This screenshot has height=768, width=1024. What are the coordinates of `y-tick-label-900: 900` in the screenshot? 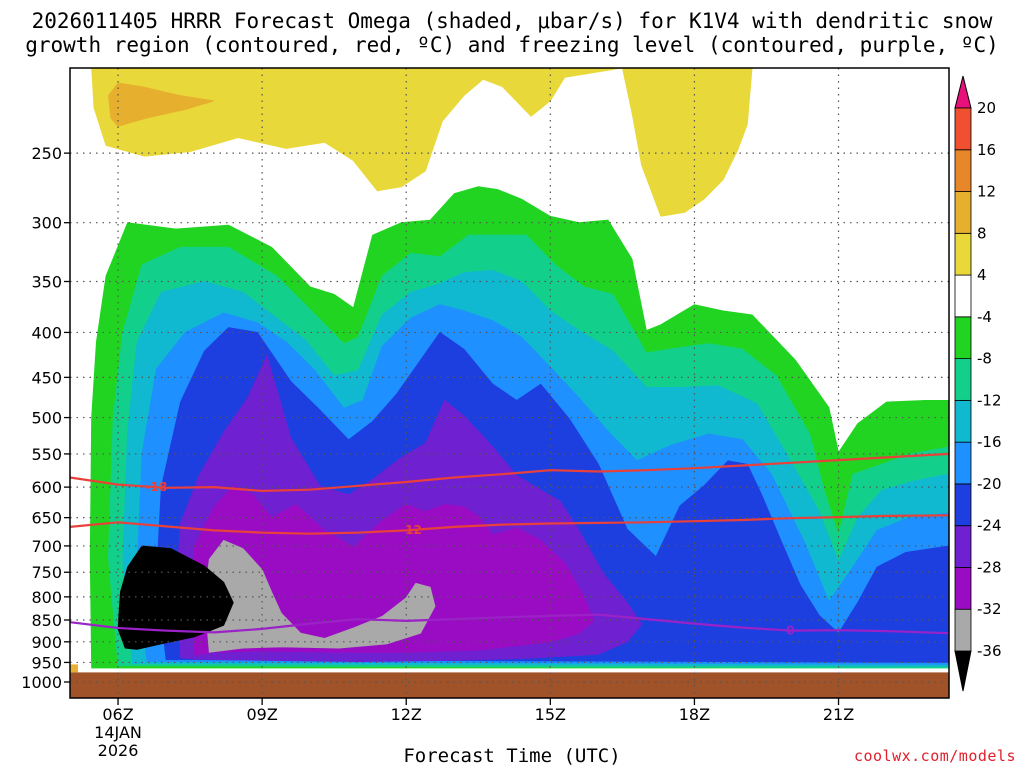 It's located at (46, 642).